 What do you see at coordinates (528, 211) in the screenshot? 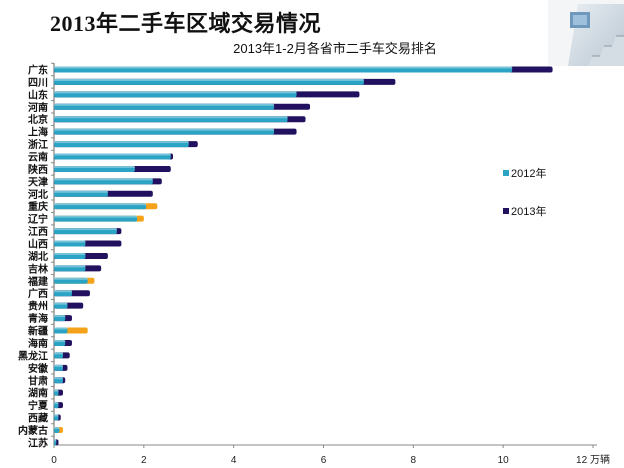
I see `legend-label: 2013年` at bounding box center [528, 211].